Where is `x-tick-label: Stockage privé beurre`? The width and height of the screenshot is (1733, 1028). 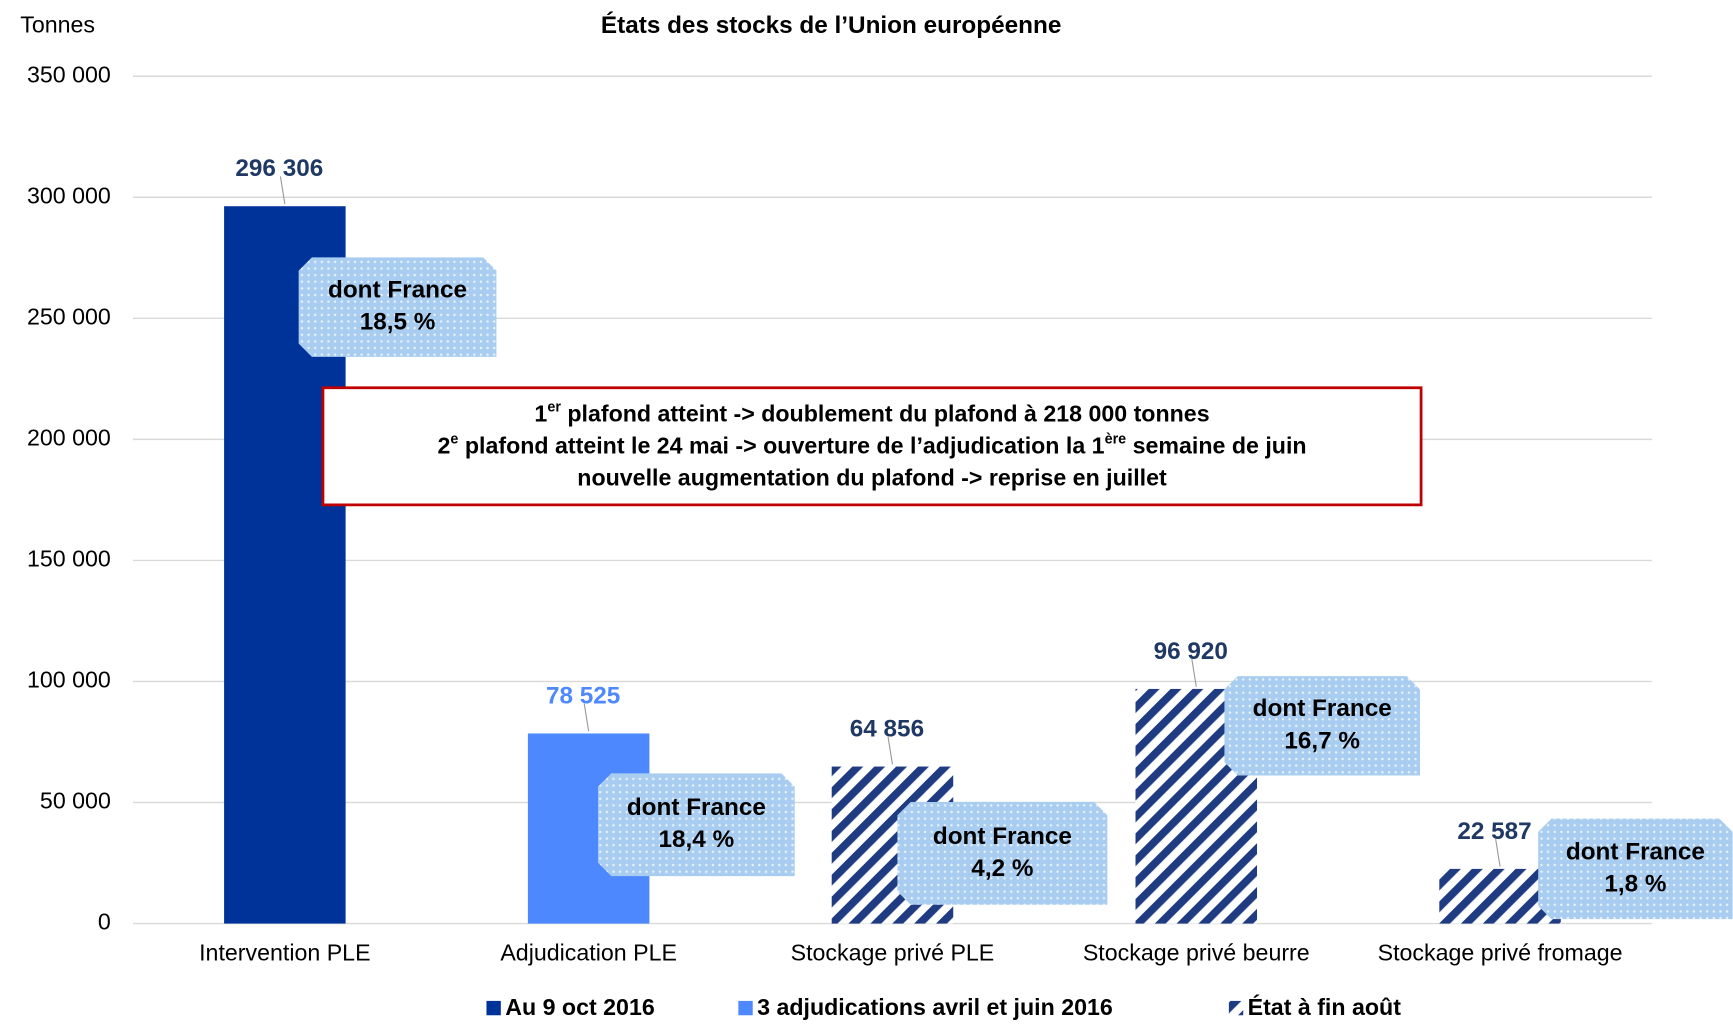
x-tick-label: Stockage privé beurre is located at coordinates (1196, 953).